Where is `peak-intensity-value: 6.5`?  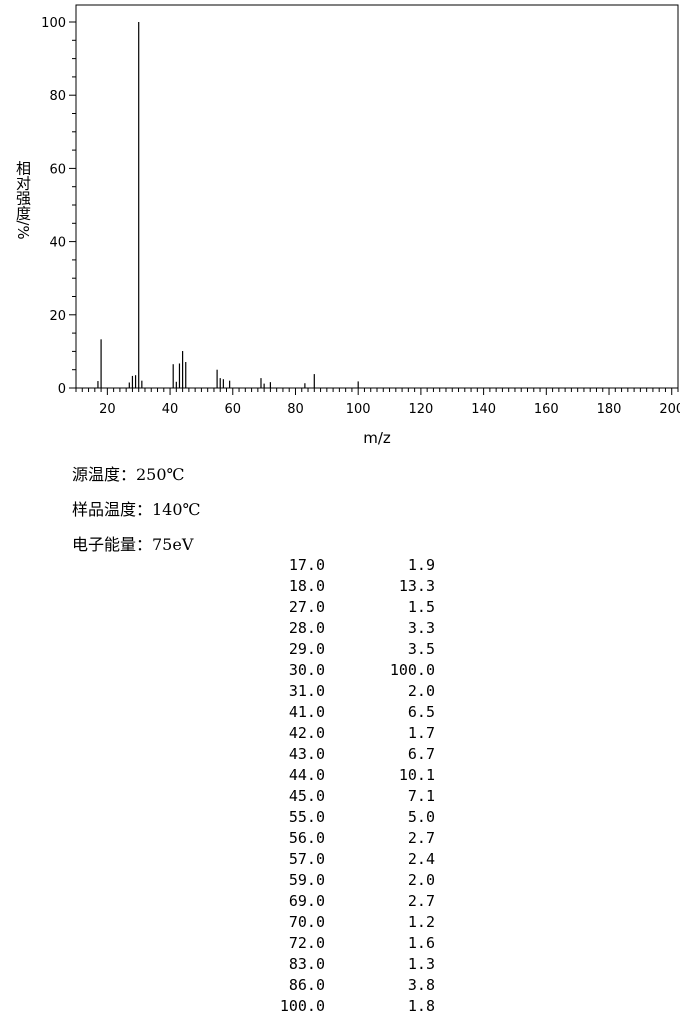
peak-intensity-value: 6.5 is located at coordinates (421, 712).